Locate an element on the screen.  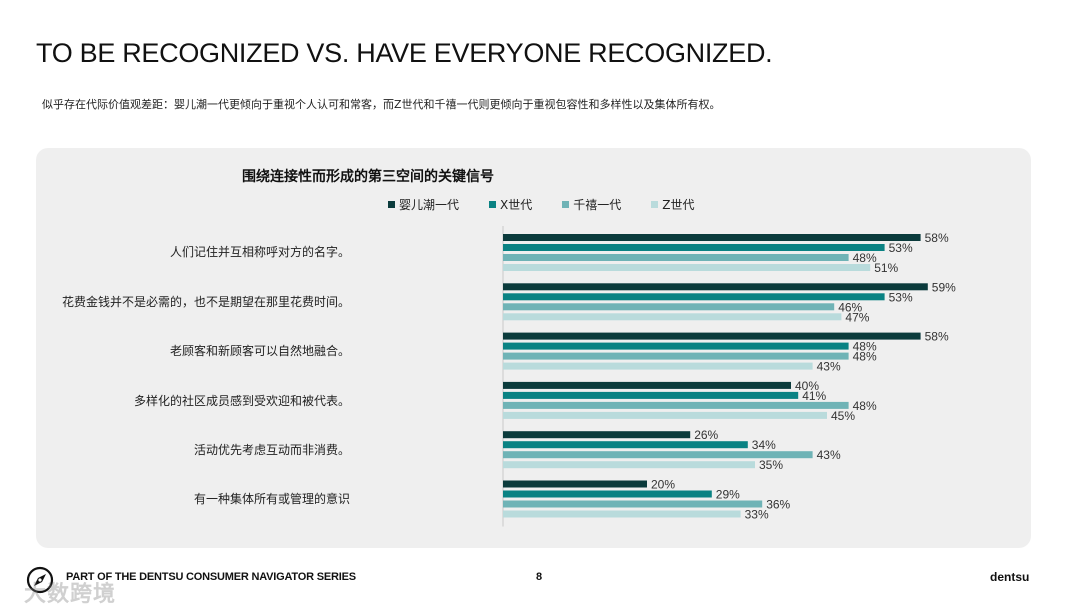
watermark: 大数跨境 is located at coordinates (70, 594).